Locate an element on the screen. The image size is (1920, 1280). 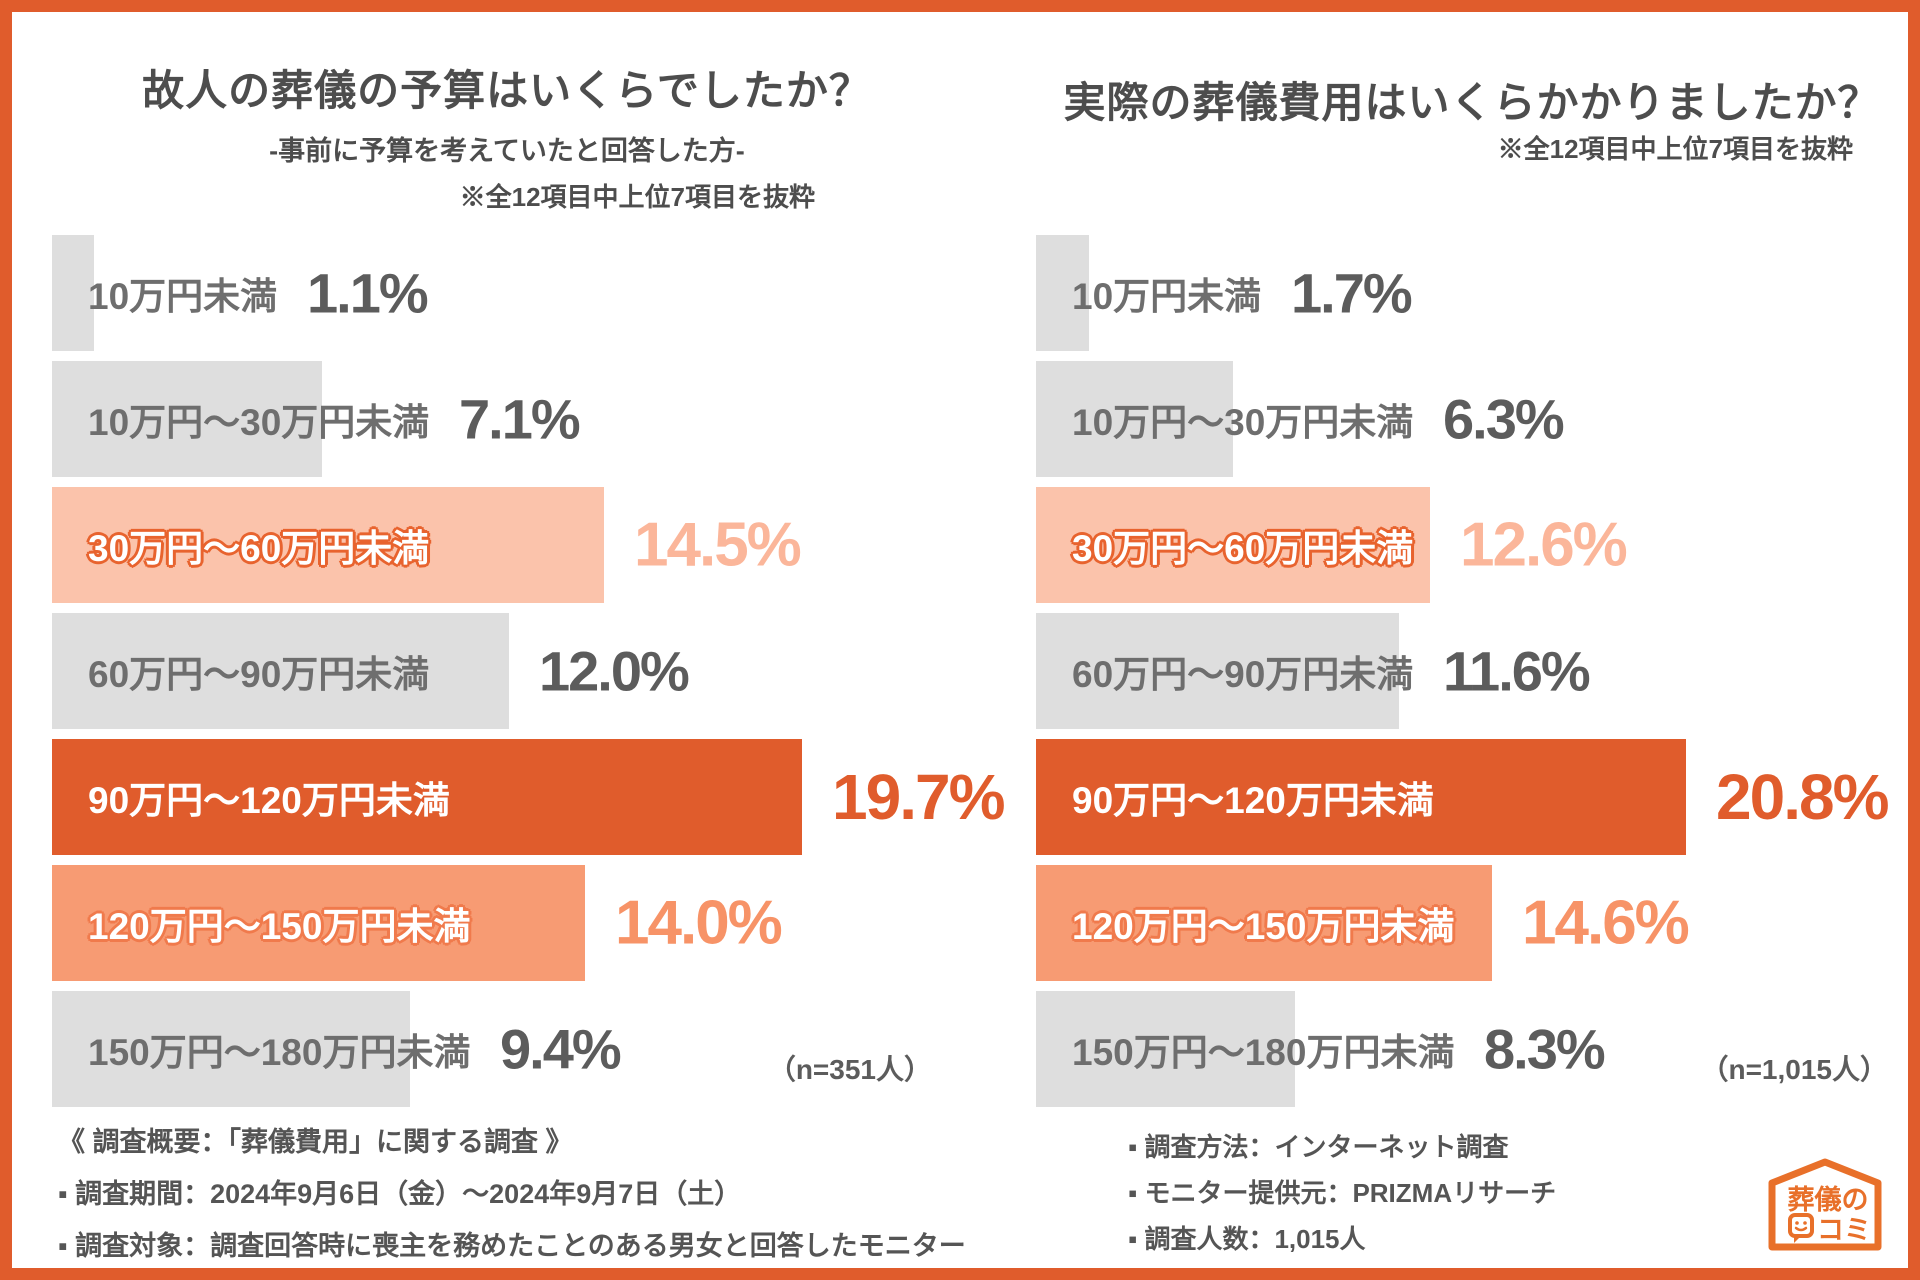
bar-row: 30万円〜60万円未満 12.6% is located at coordinates (1472, 545).